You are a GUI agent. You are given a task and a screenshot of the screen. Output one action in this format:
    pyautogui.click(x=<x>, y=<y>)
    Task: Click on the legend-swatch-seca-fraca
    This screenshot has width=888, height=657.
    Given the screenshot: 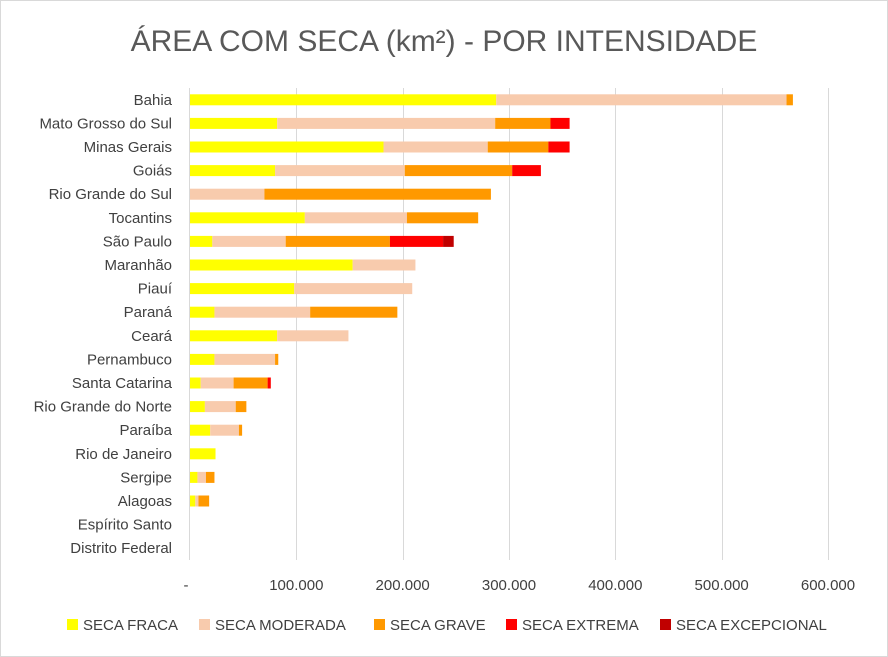 What is the action you would take?
    pyautogui.click(x=72, y=624)
    